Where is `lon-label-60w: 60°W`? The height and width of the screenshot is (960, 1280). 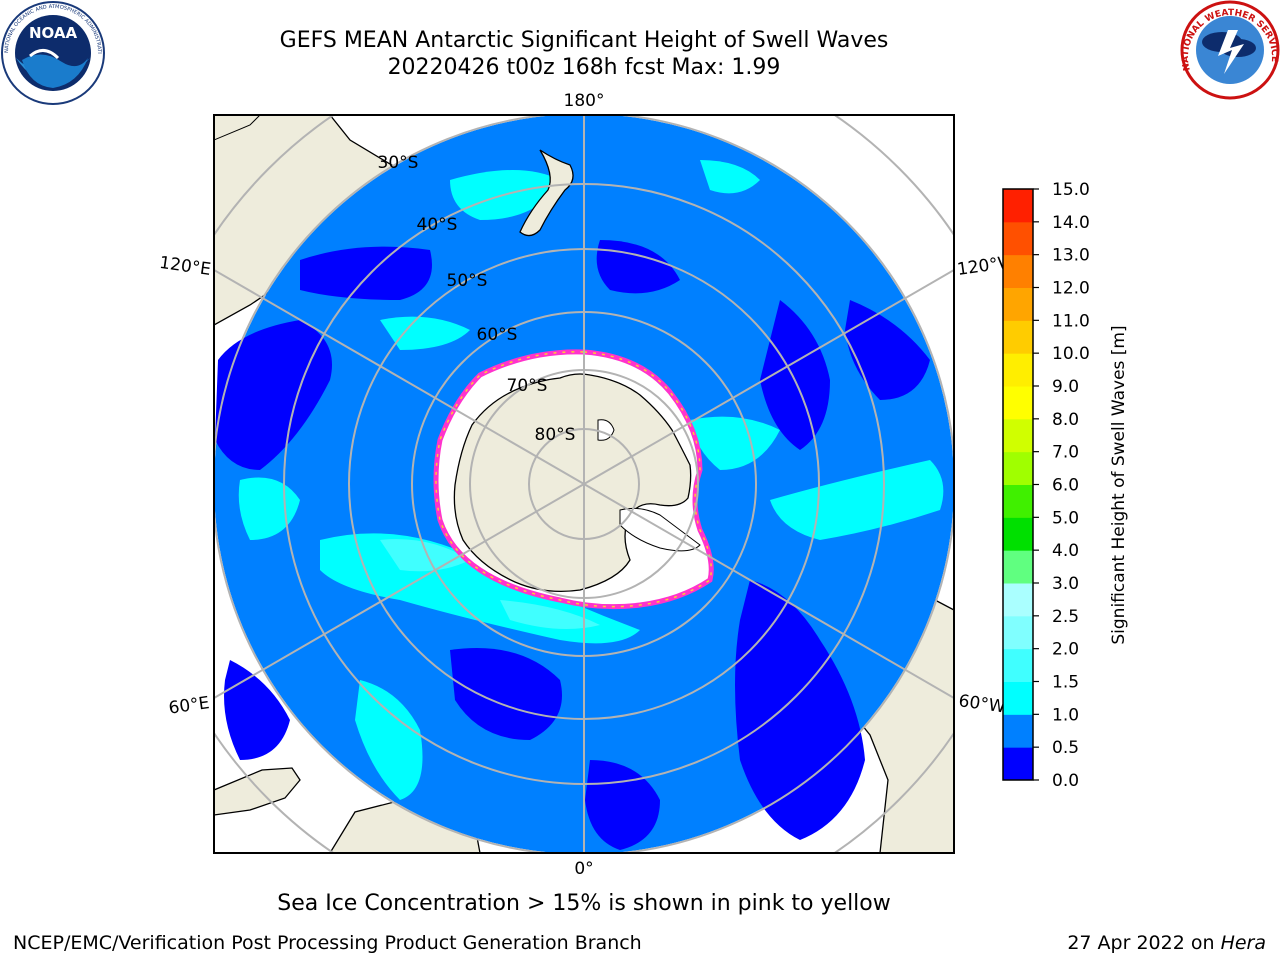 lon-label-60w: 60°W is located at coordinates (981, 704).